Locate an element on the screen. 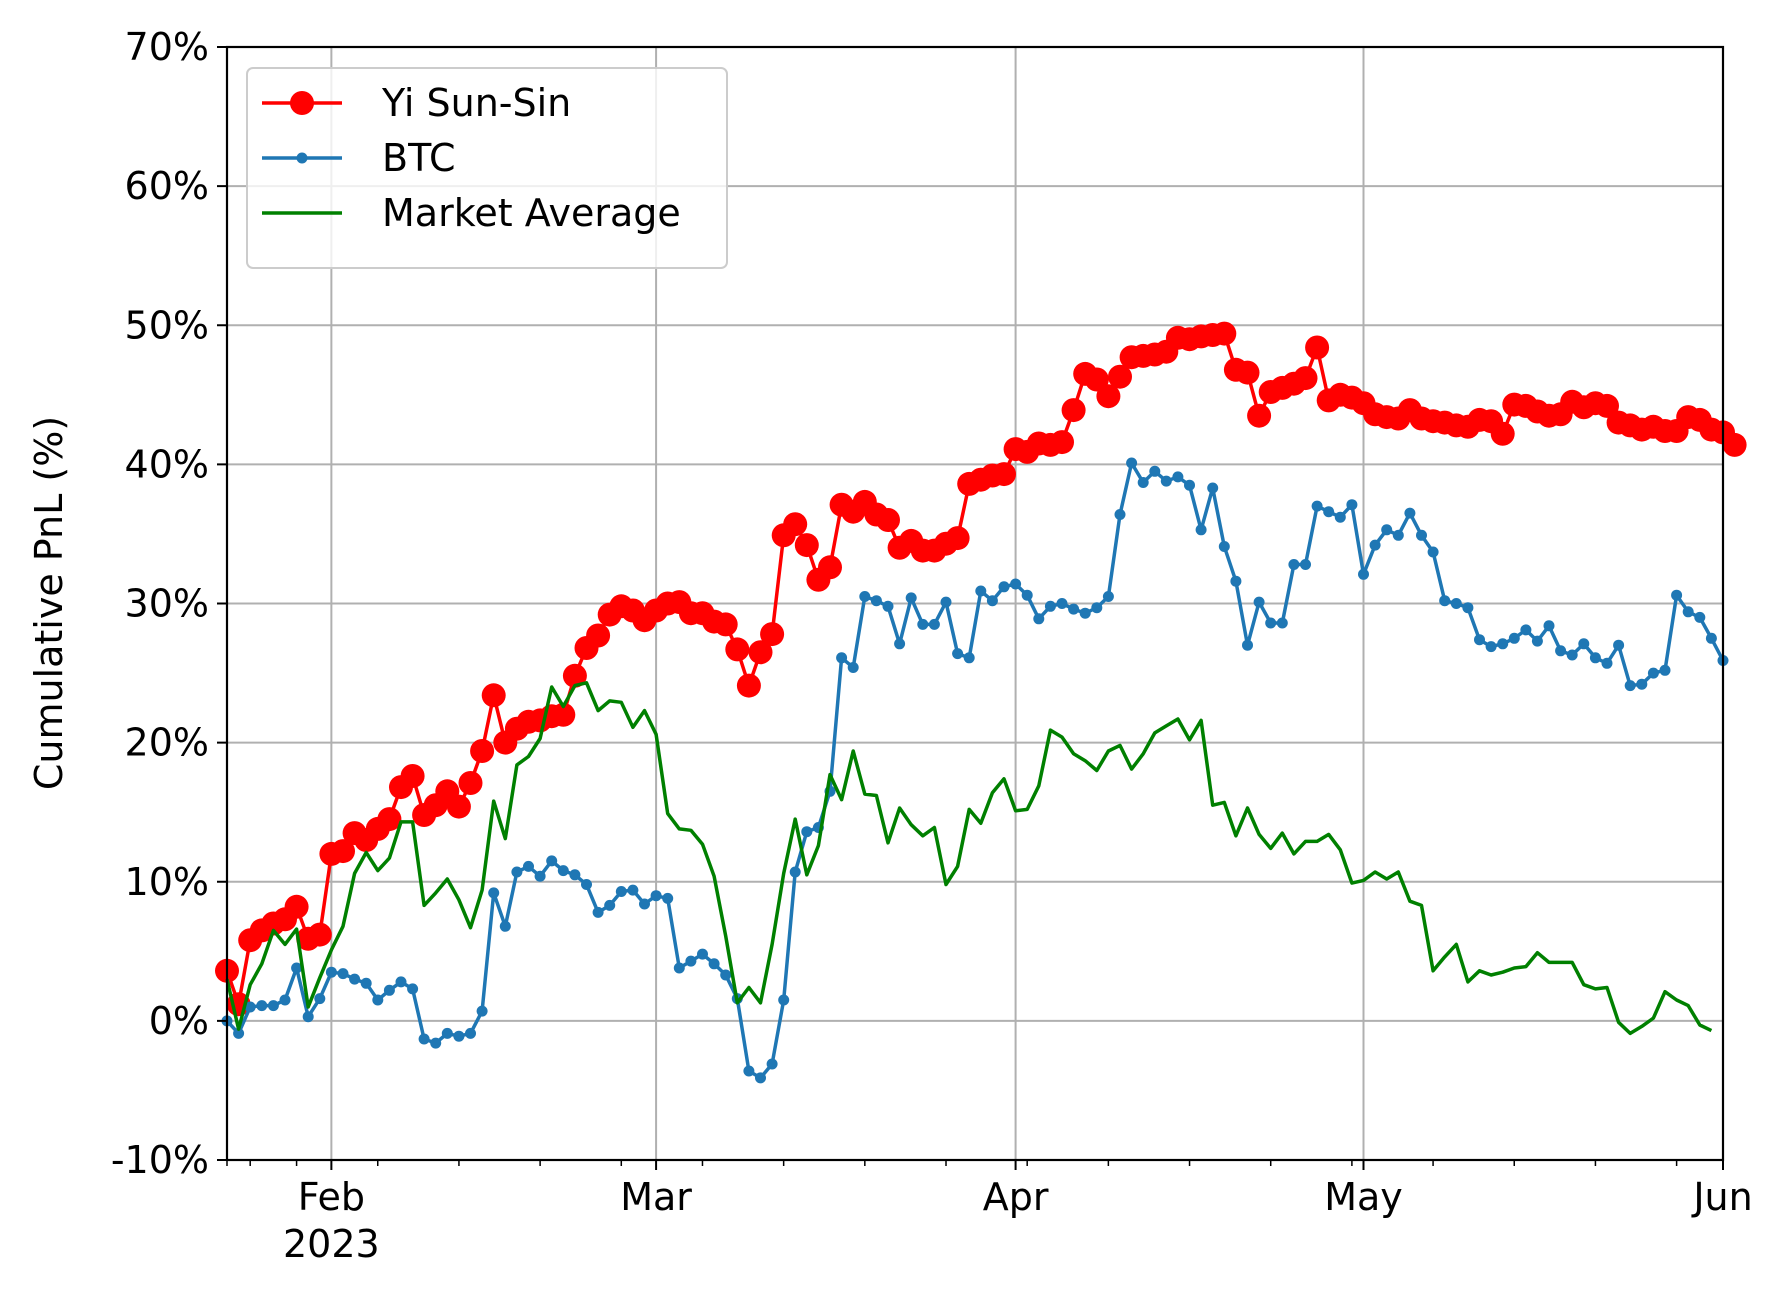 This screenshot has width=1775, height=1305. y-tick-label: 30% is located at coordinates (167, 604).